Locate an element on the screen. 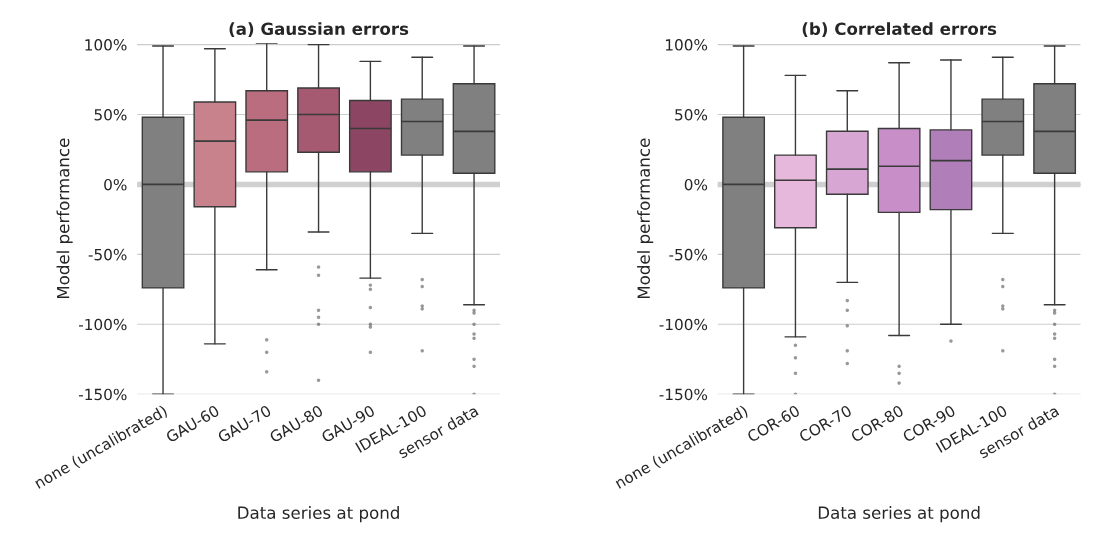 Image resolution: width=1097 pixels, height=540 pixels. chart-title: (b) Correlated errors is located at coordinates (899, 30).